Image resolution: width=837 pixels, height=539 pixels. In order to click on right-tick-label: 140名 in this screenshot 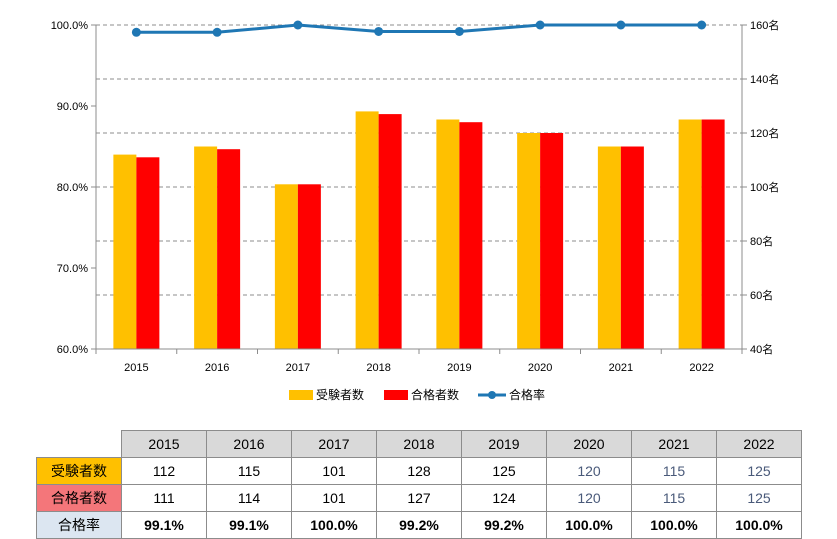, I will do `click(764, 79)`.